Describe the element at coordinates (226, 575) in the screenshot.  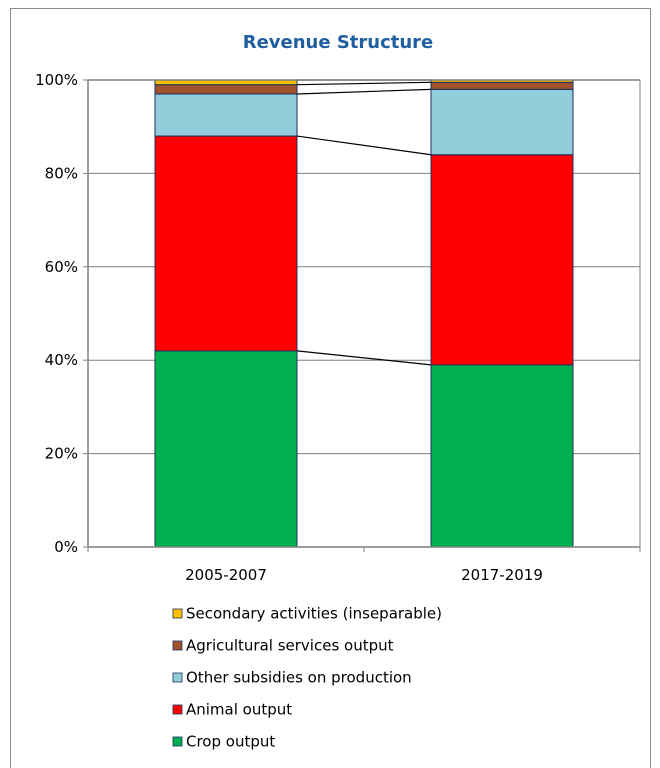
I see `x-tick-label: 2005-2007` at that location.